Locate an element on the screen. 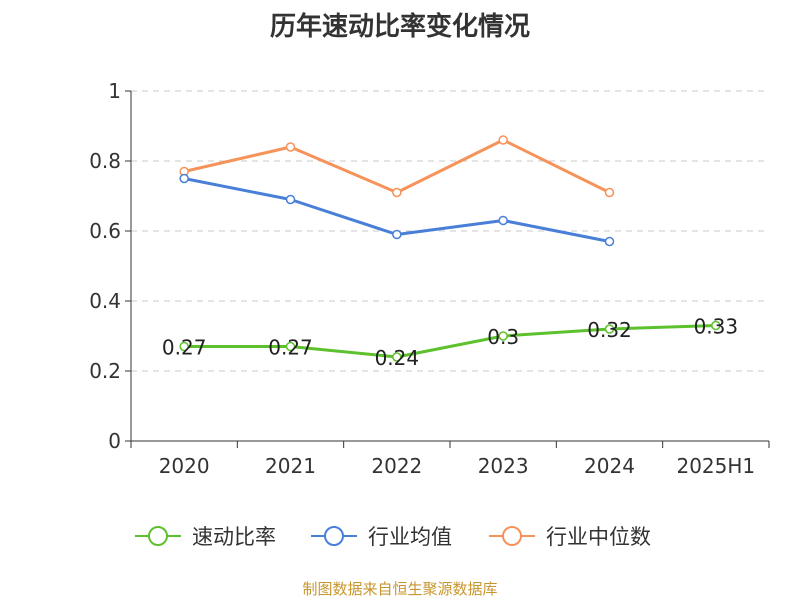 Image resolution: width=800 pixels, height=600 pixels. data-label: 0.3 is located at coordinates (503, 337).